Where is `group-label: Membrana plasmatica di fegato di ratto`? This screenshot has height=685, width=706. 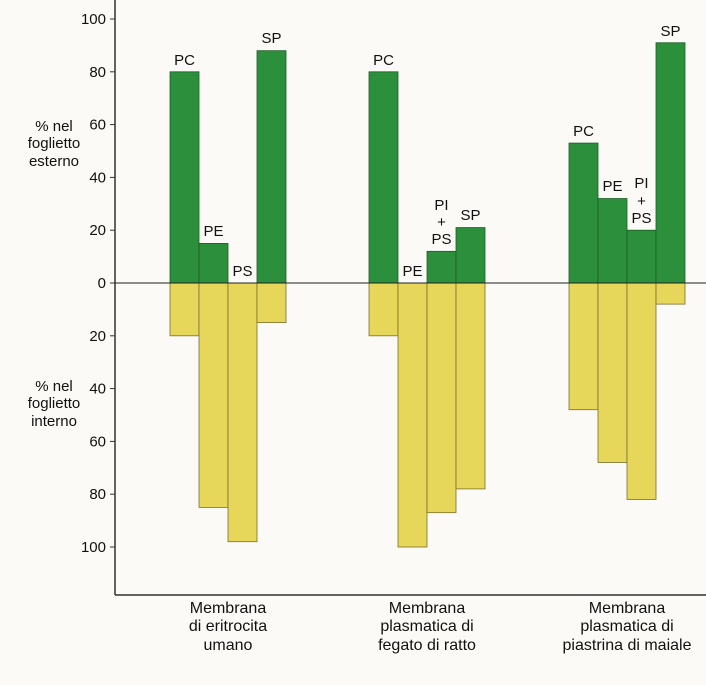 group-label: Membrana plasmatica di fegato di ratto is located at coordinates (427, 627).